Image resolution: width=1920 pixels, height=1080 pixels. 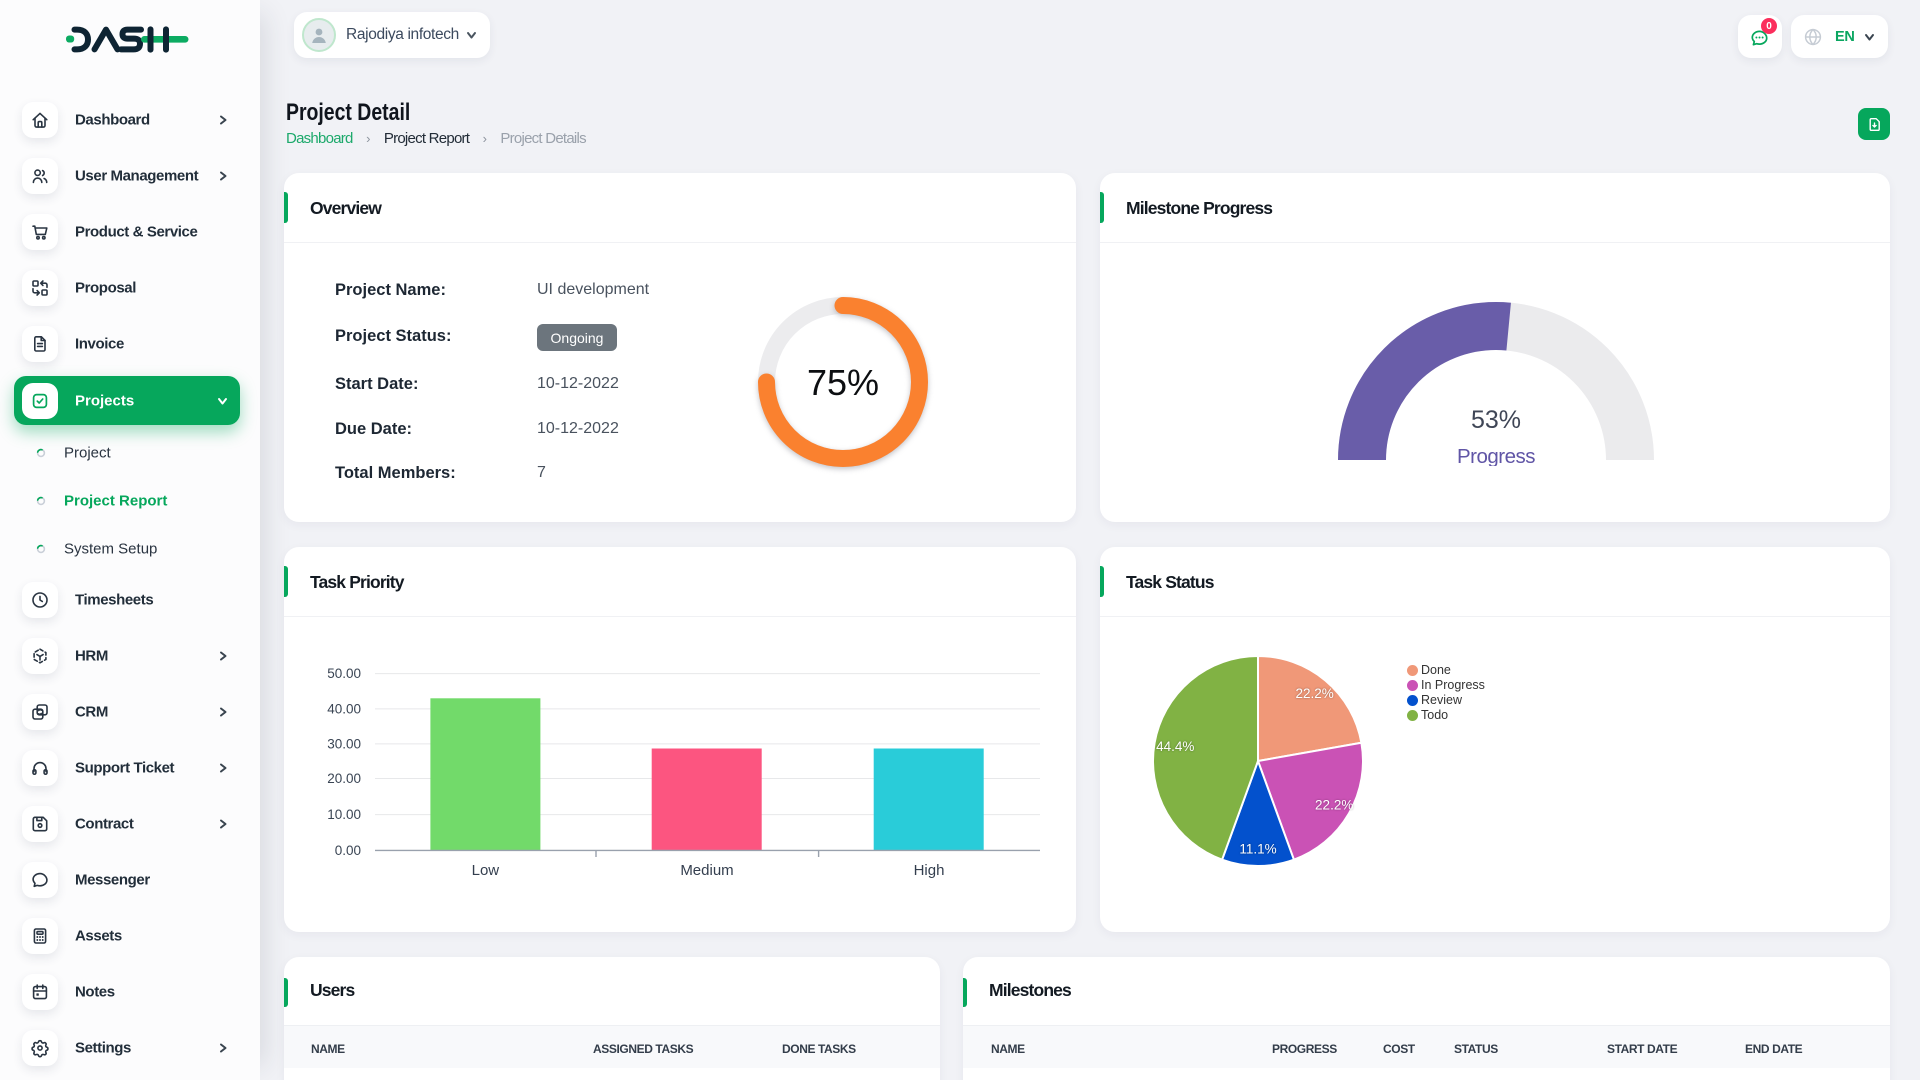 I want to click on svg-text: 30.00, so click(x=344, y=743).